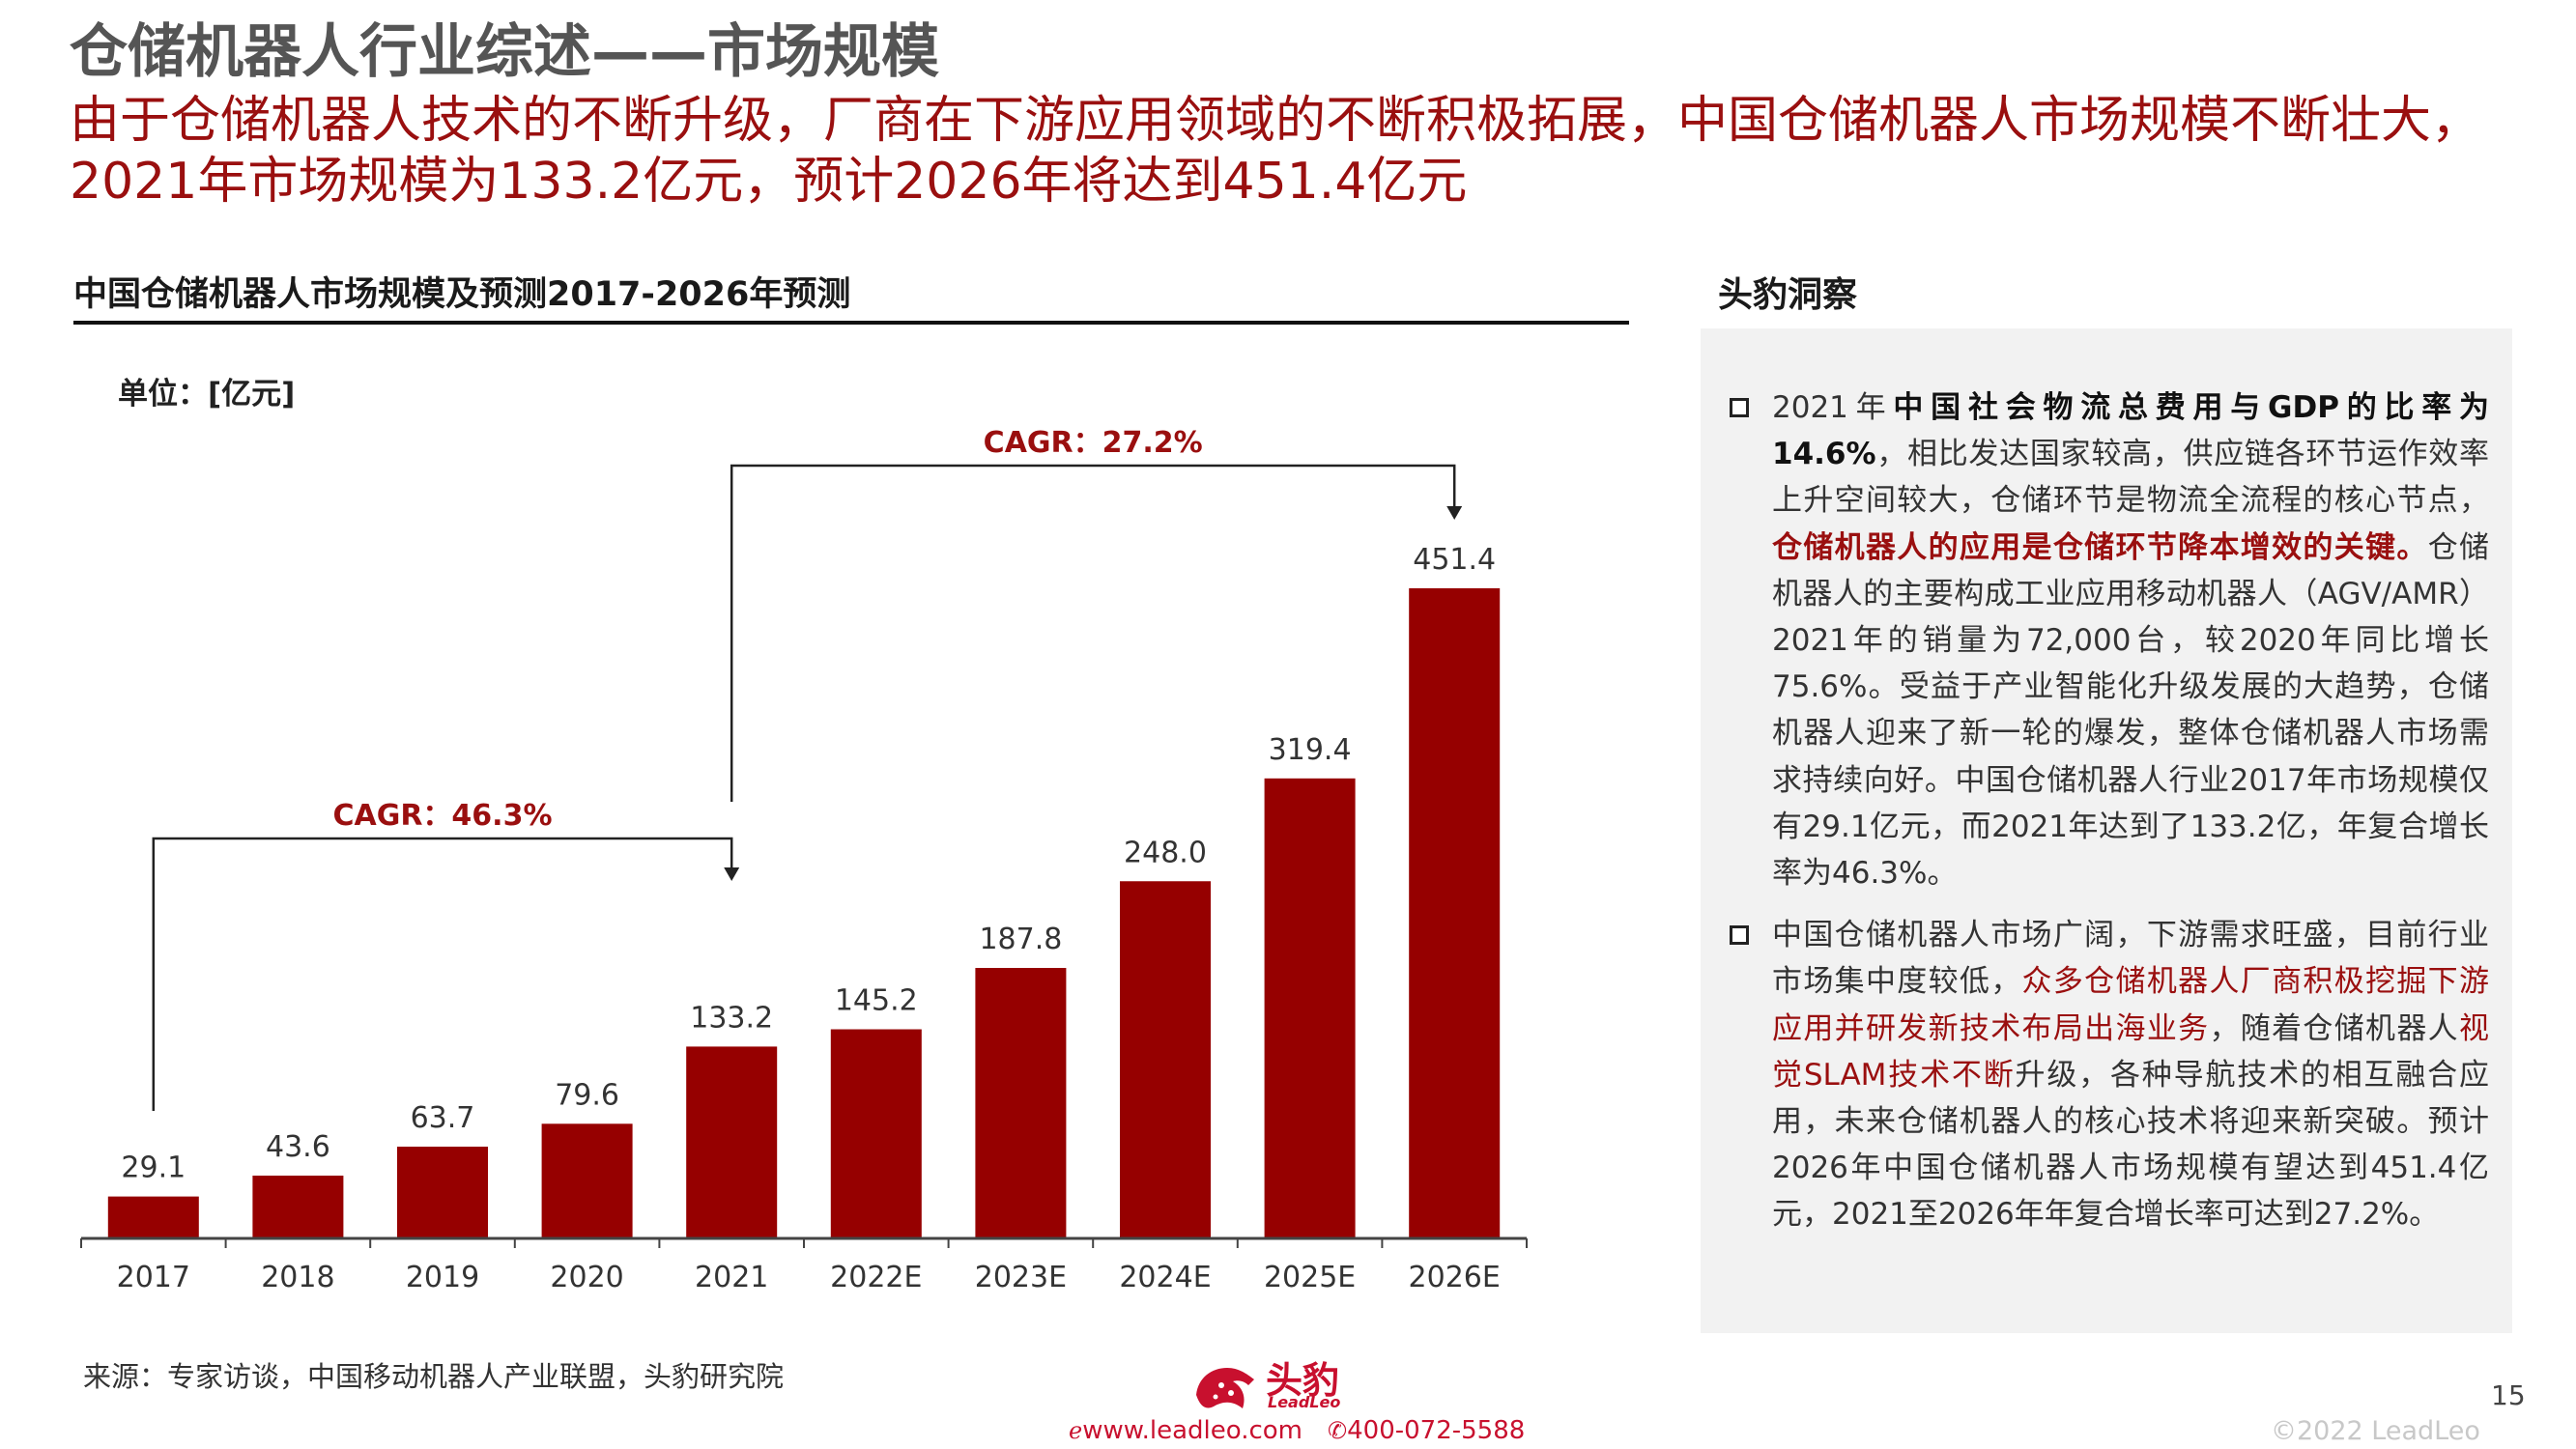 The height and width of the screenshot is (1449, 2576). Describe the element at coordinates (1303, 1380) in the screenshot. I see `logo-text: 头豹` at that location.